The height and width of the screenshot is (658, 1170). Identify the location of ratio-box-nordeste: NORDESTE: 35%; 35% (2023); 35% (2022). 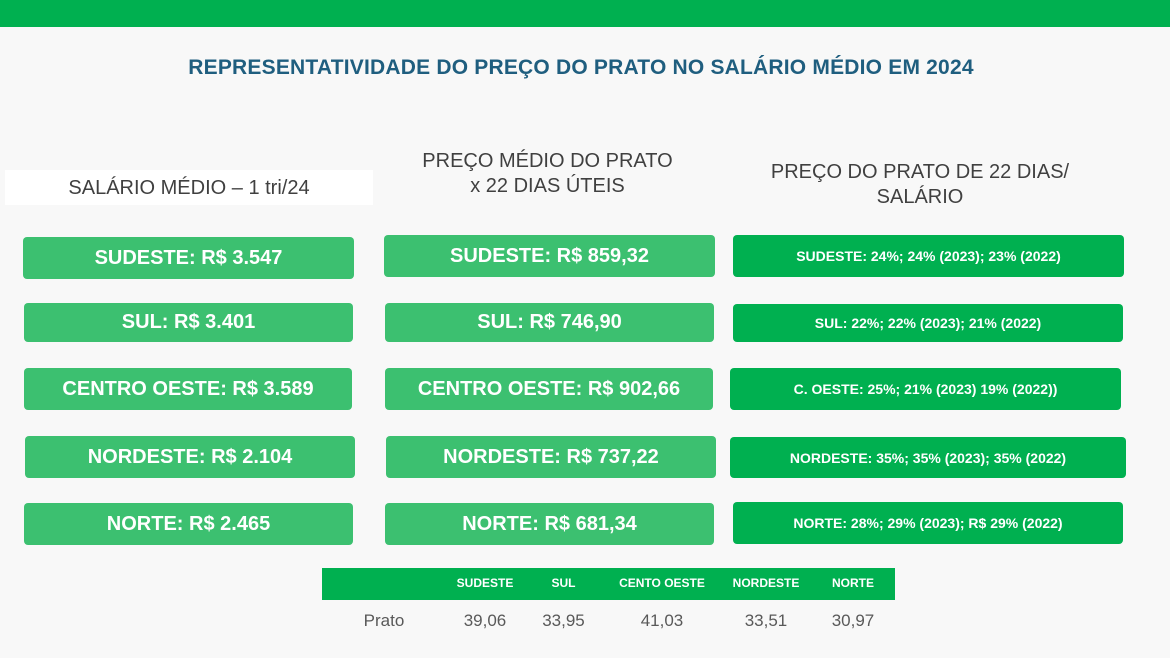
(928, 457).